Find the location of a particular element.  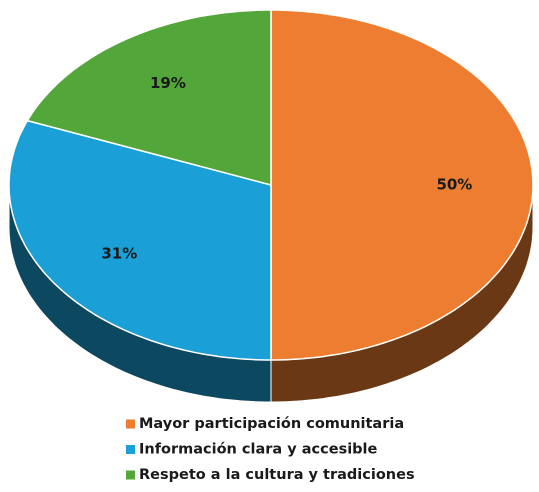

legend-label: Información clara y accesible is located at coordinates (258, 450).